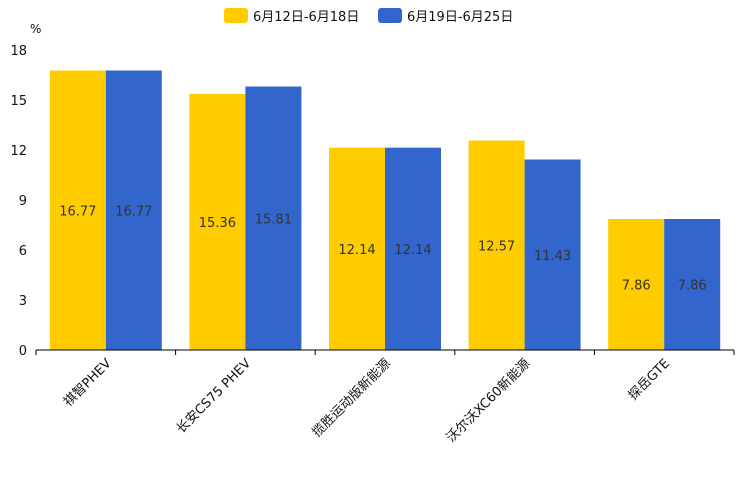 Image resolution: width=744 pixels, height=496 pixels. Describe the element at coordinates (18, 51) in the screenshot. I see `y-tick-label: 18` at that location.